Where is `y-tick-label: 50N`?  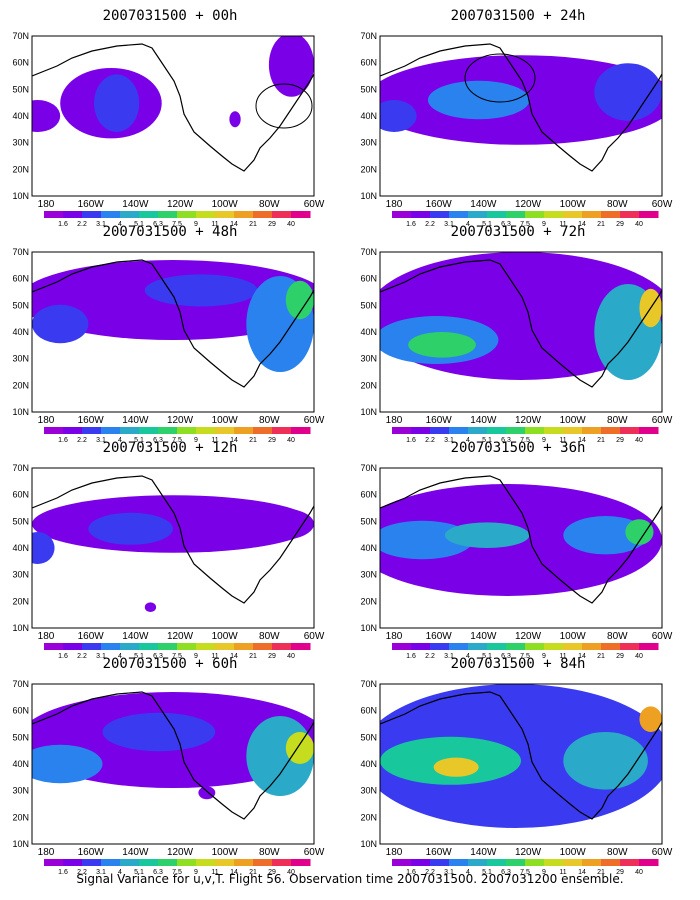
y-tick-label: 50N is located at coordinates (20, 305).